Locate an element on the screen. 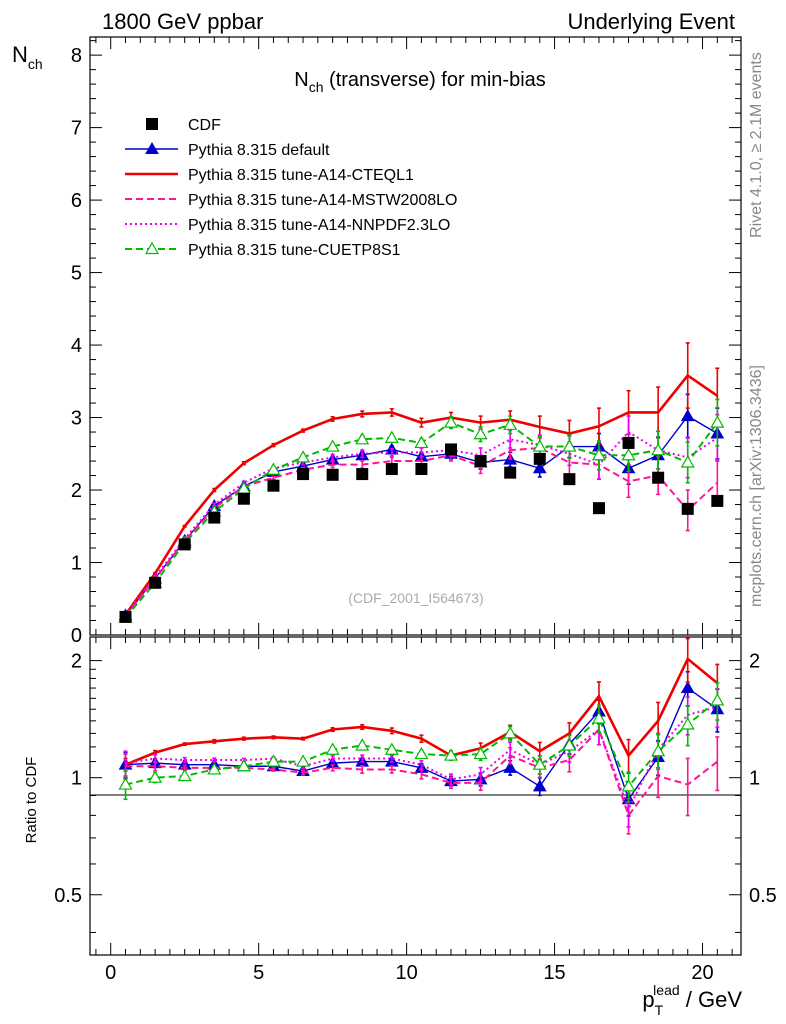  header-collision-label: 1800 GeV ppbar is located at coordinates (182, 21).